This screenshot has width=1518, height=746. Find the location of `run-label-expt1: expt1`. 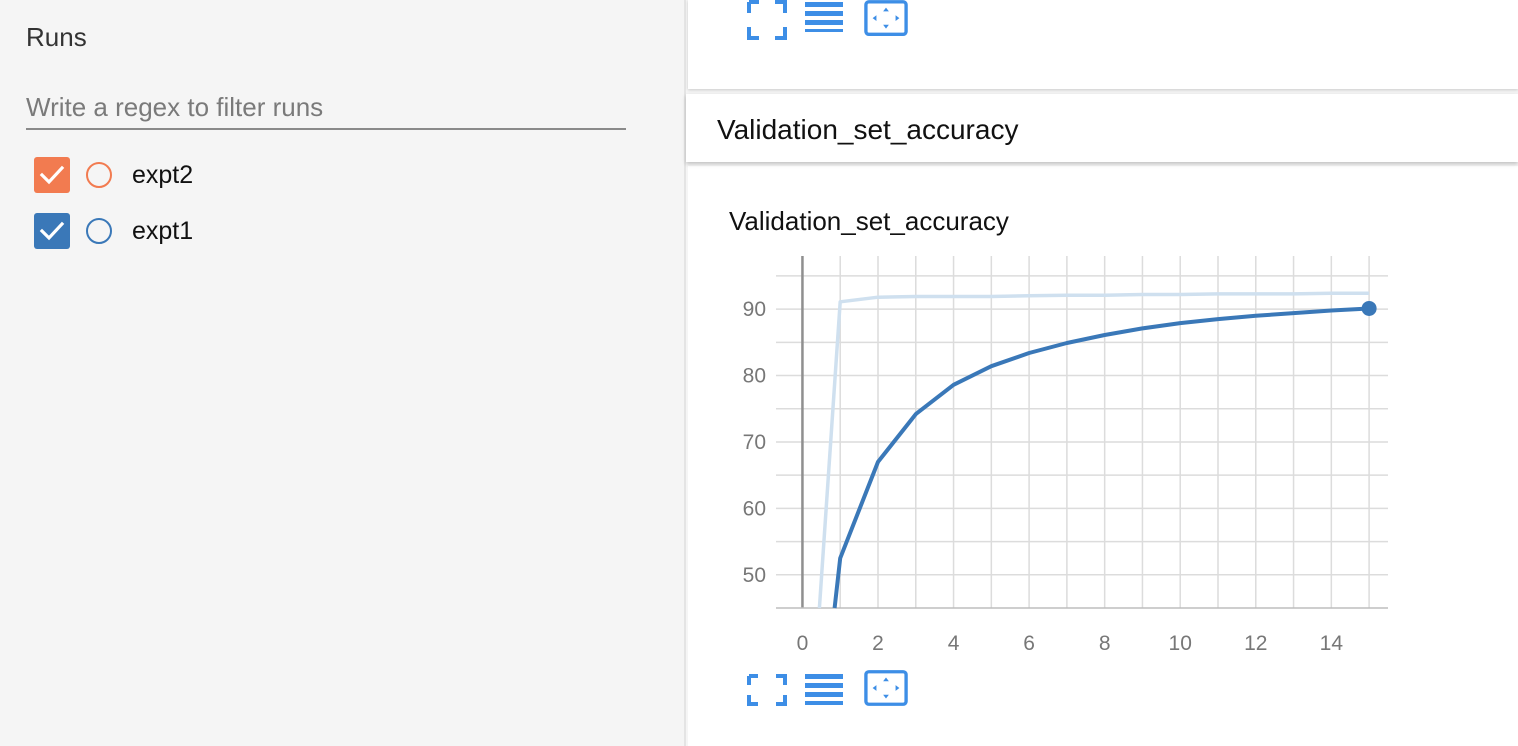

run-label-expt1: expt1 is located at coordinates (163, 230).